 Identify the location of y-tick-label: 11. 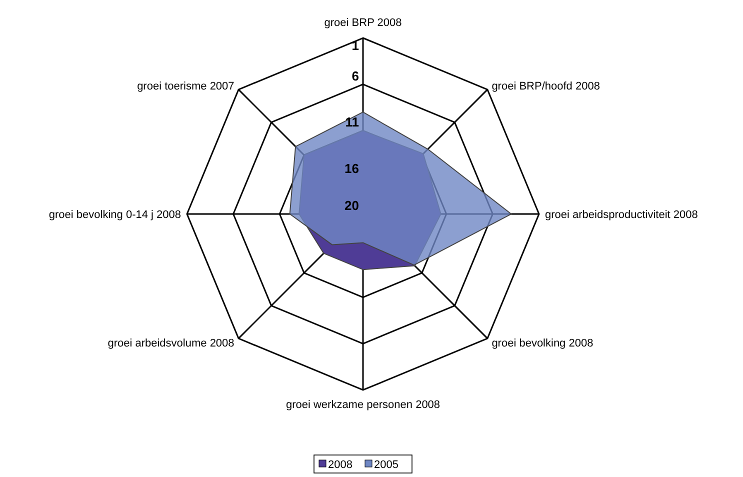
(352, 122).